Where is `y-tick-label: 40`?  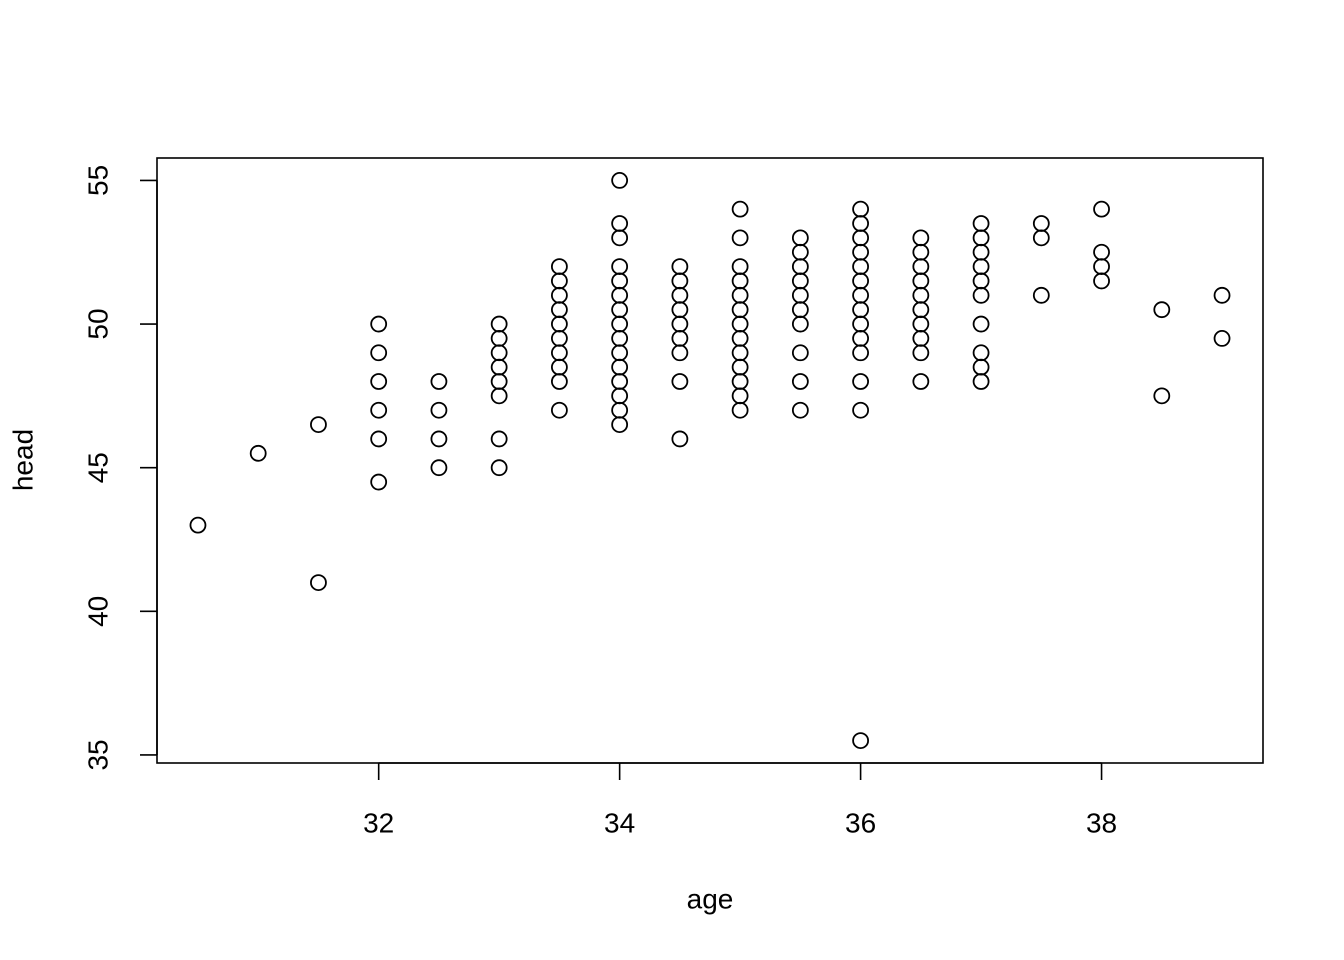 y-tick-label: 40 is located at coordinates (97, 611).